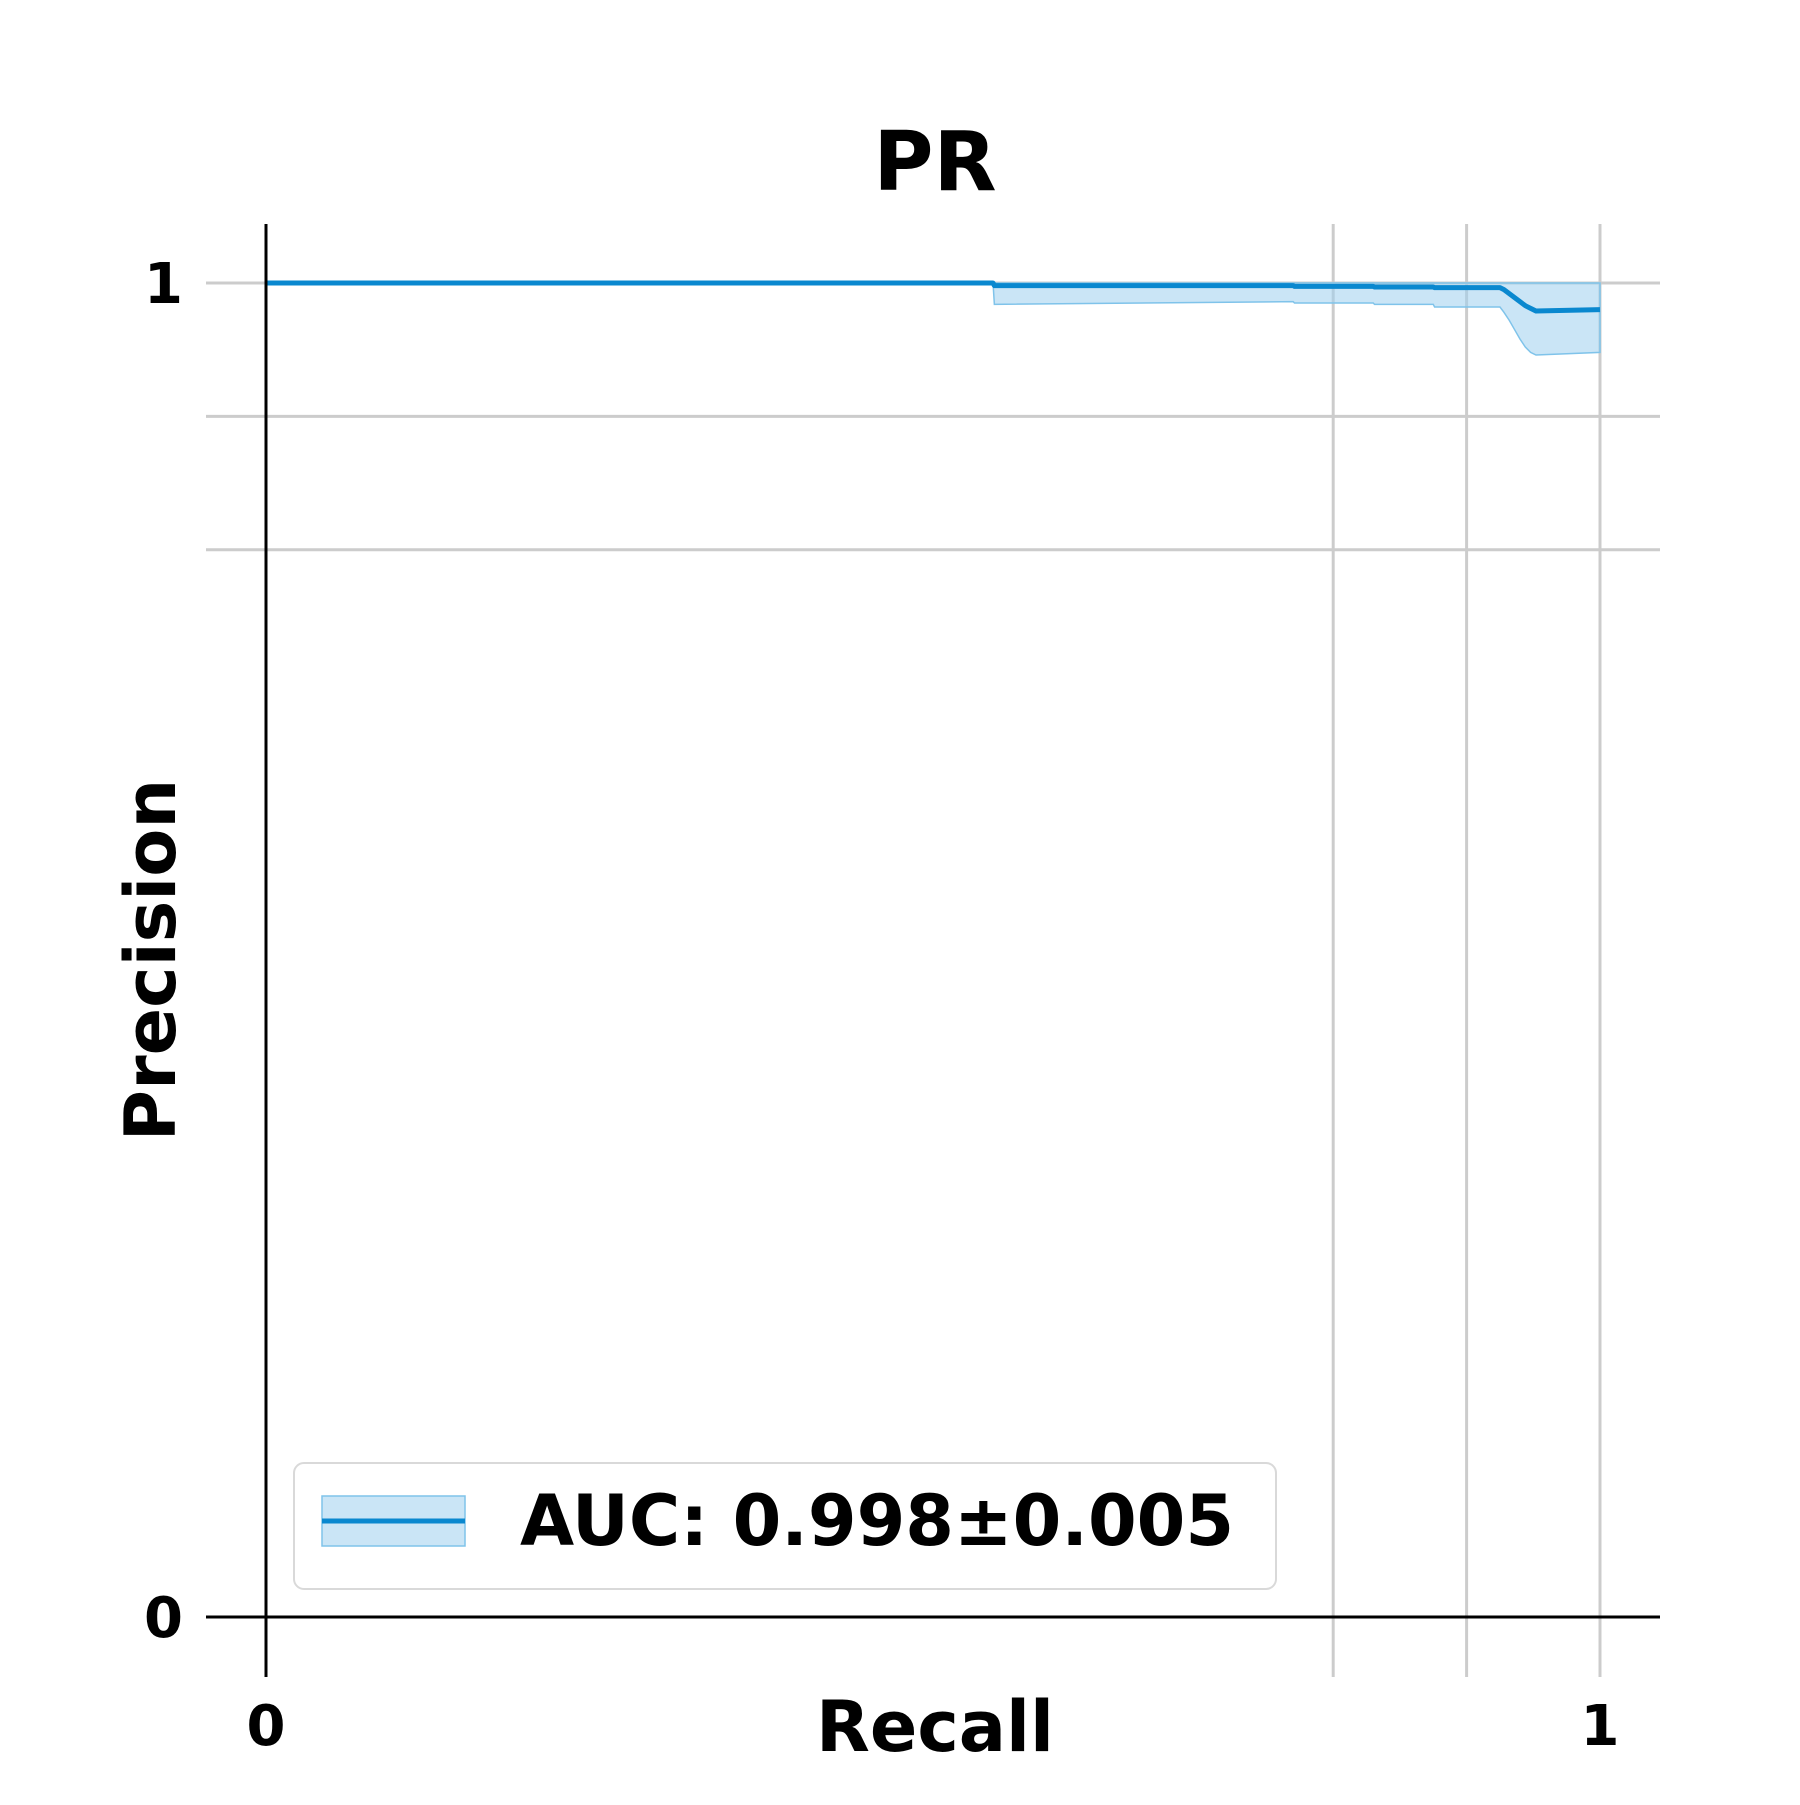  I want to click on series-line-layer, so click(933, 297).